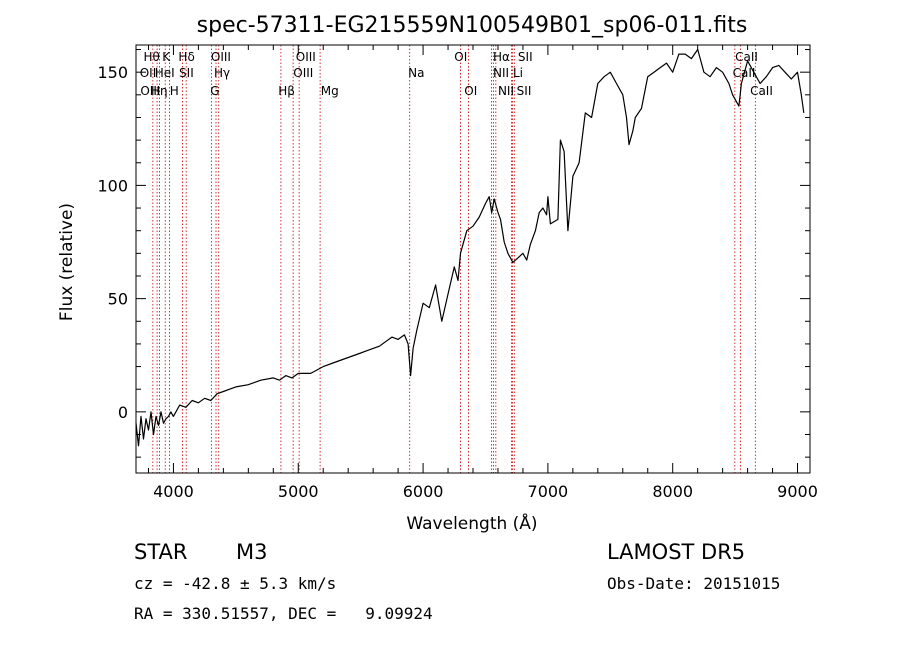 Image resolution: width=900 pixels, height=649 pixels. What do you see at coordinates (173, 491) in the screenshot?
I see `x-tick-label: 4000` at bounding box center [173, 491].